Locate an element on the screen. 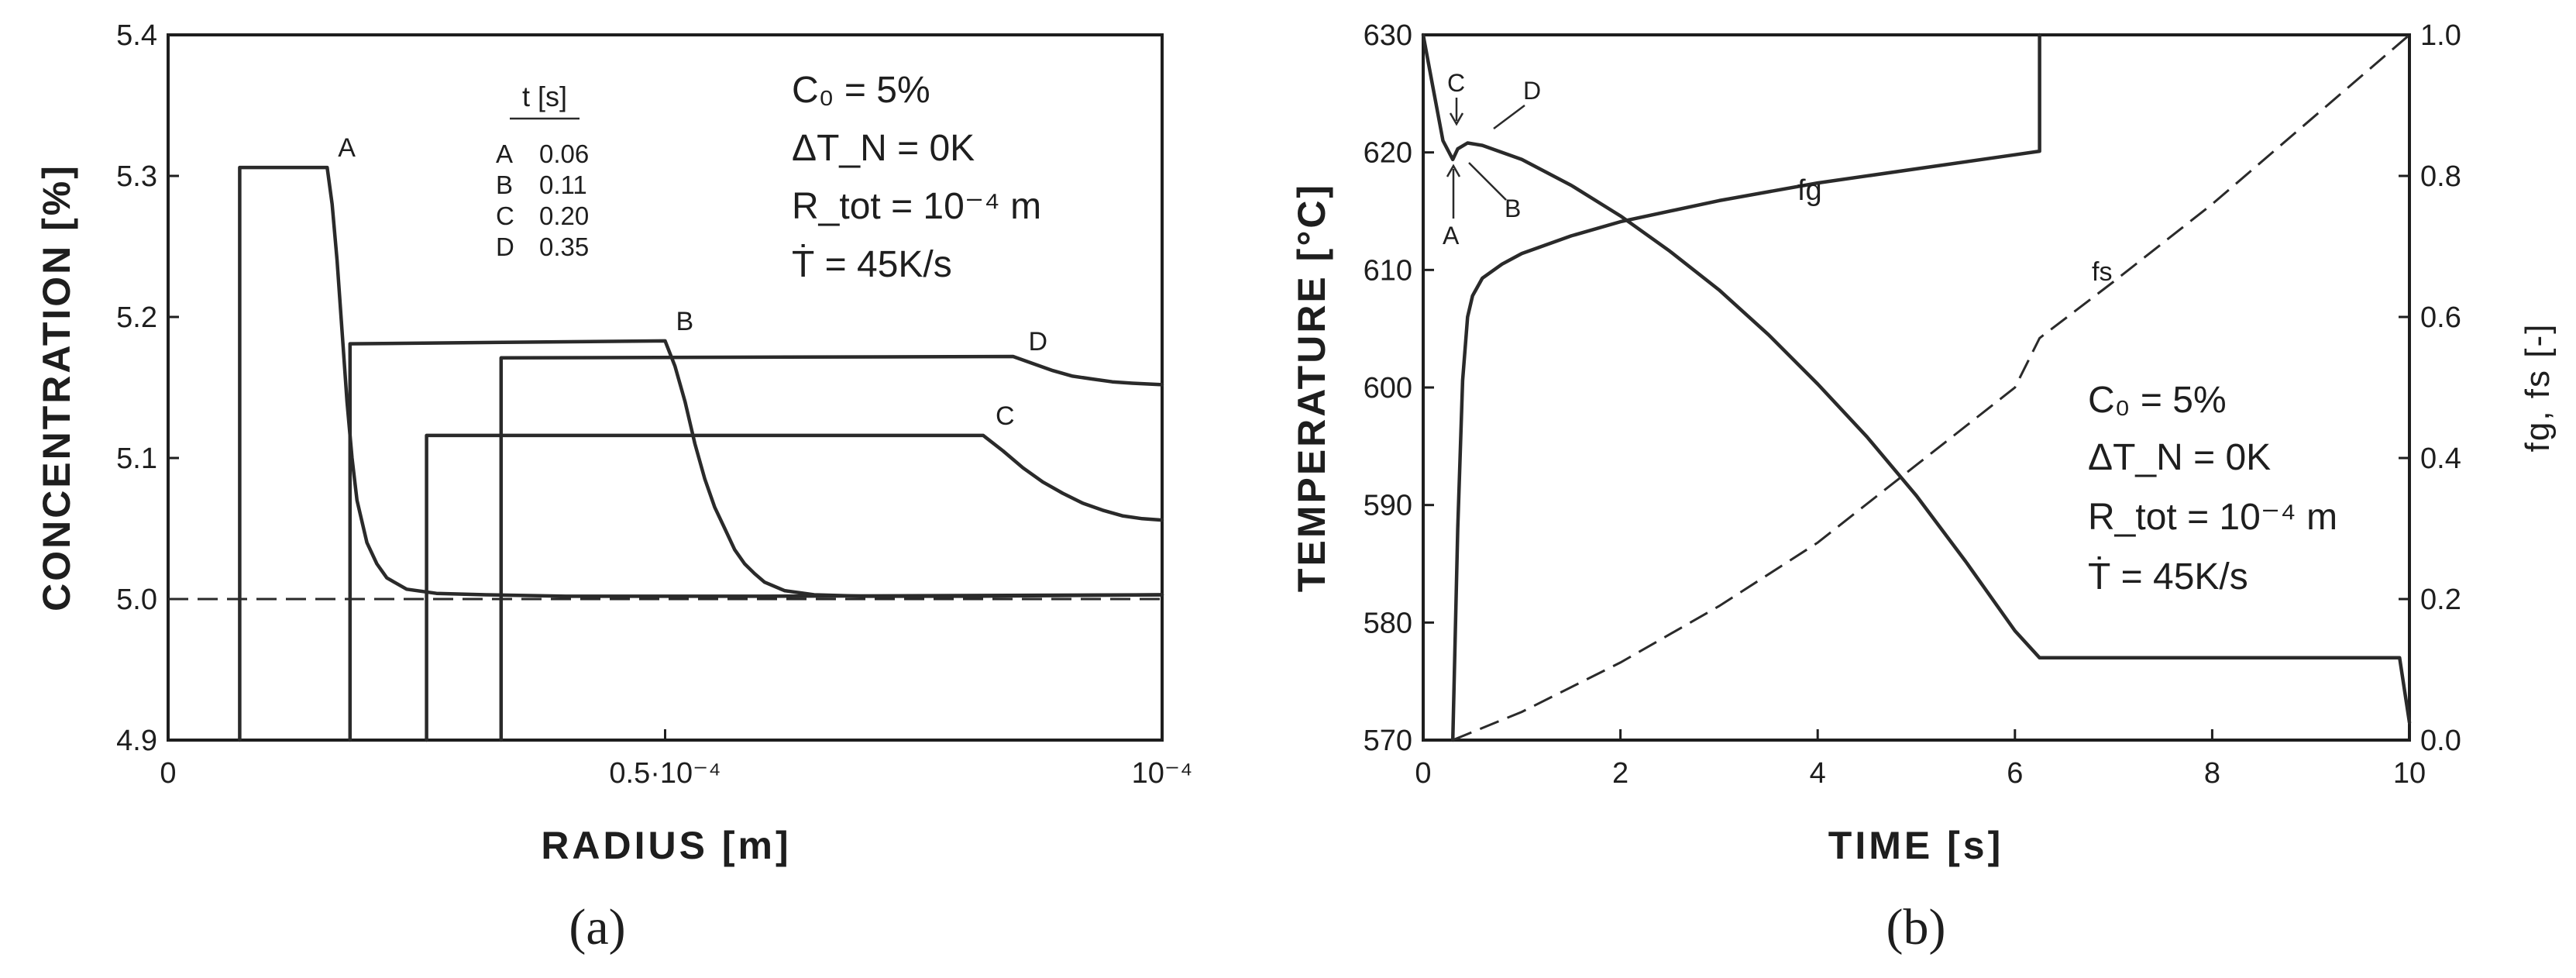 The height and width of the screenshot is (978, 2576). y-tick-label: 5.4 is located at coordinates (136, 35).